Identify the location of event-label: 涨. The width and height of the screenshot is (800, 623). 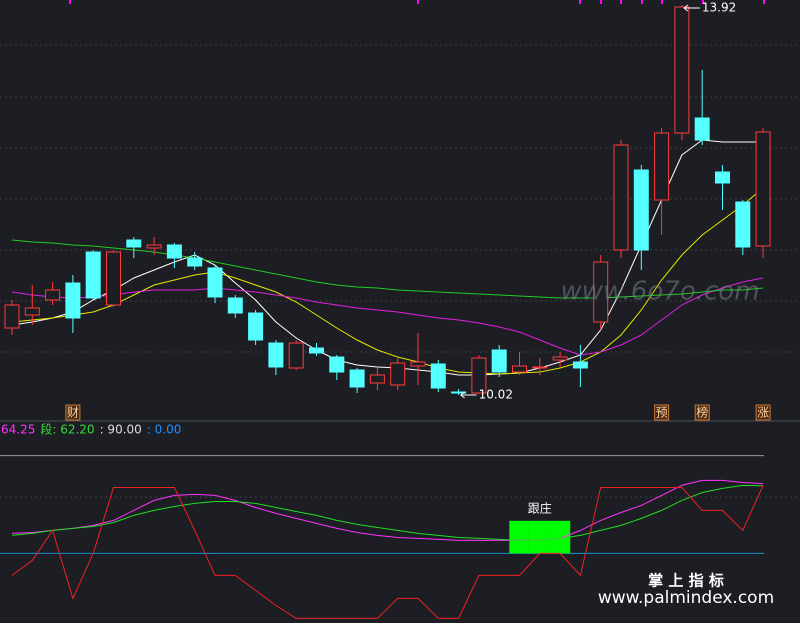
(763, 412).